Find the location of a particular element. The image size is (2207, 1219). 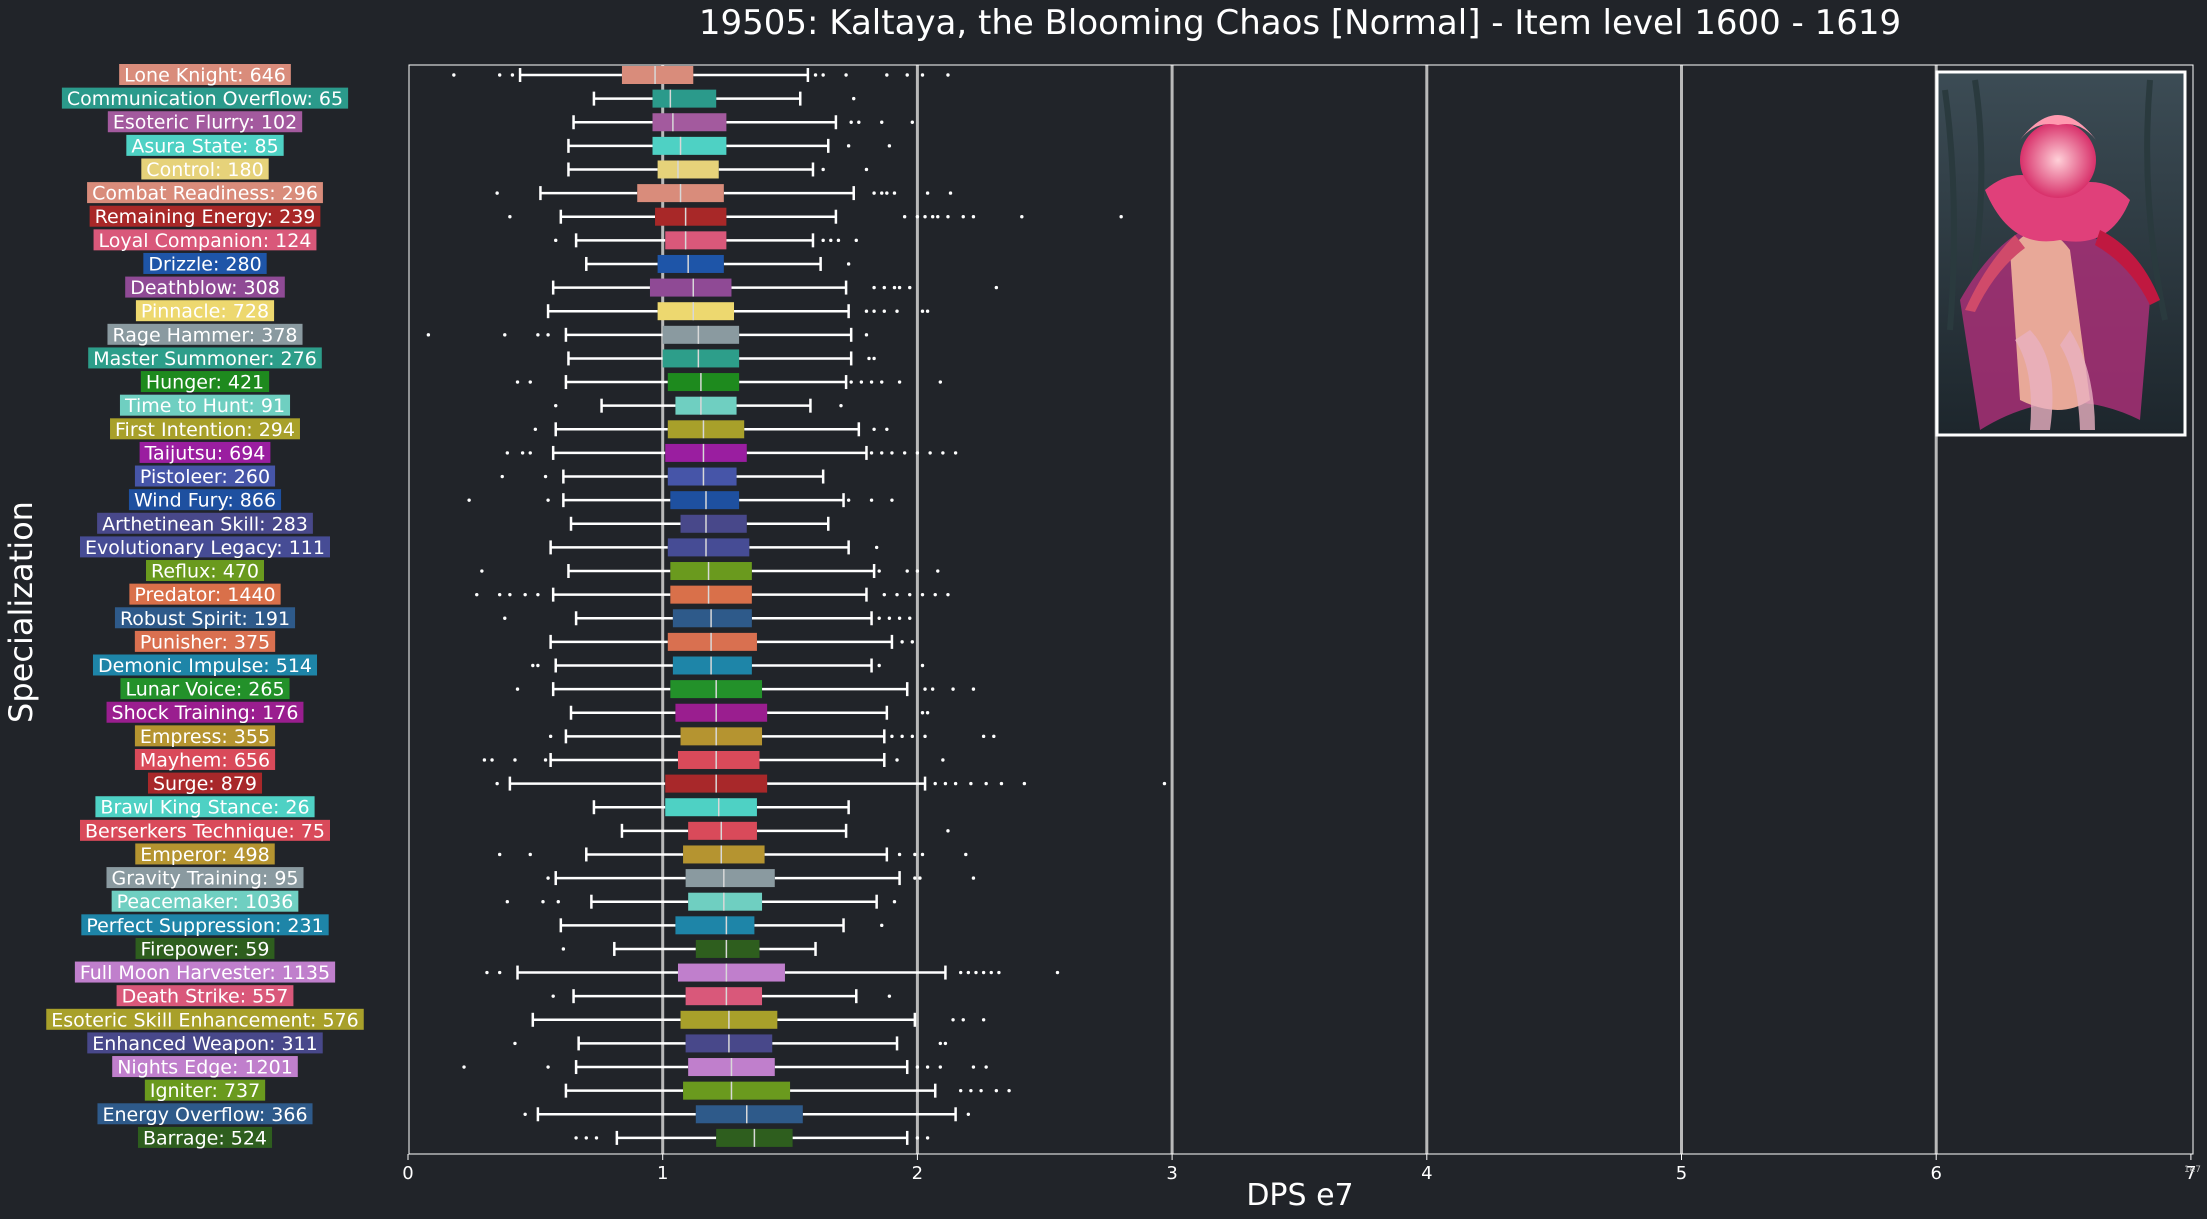

category-label-text: Loyal Companion: 124 is located at coordinates (205, 241).